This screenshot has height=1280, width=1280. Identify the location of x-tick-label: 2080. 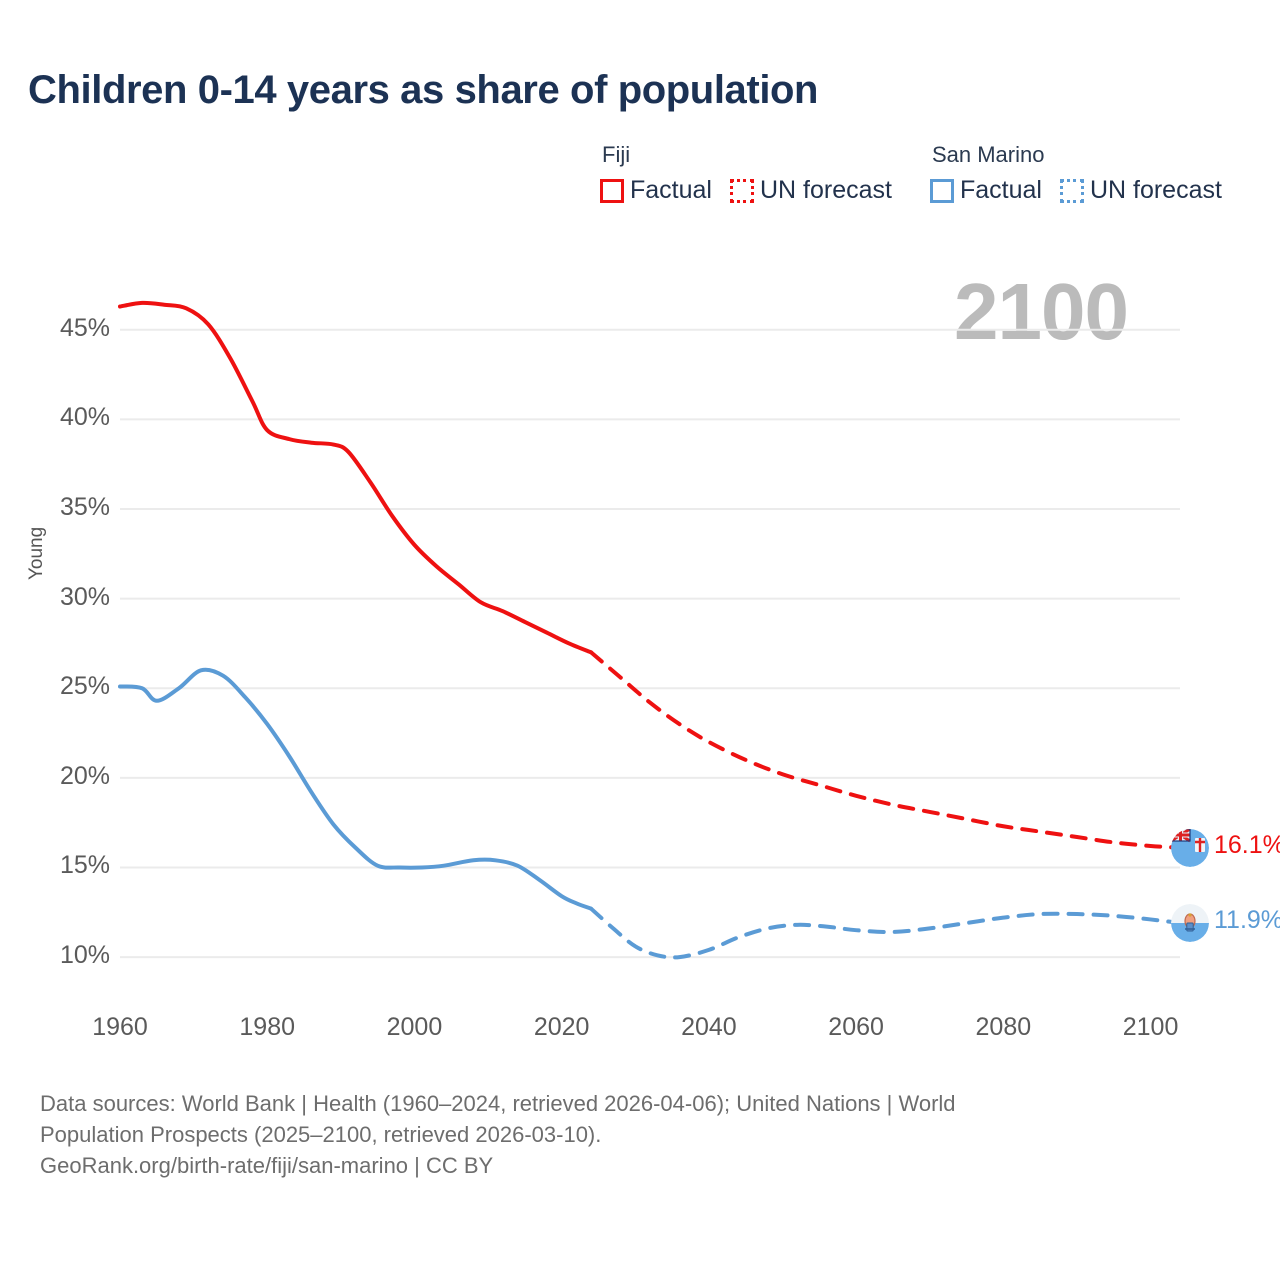
(1003, 1027).